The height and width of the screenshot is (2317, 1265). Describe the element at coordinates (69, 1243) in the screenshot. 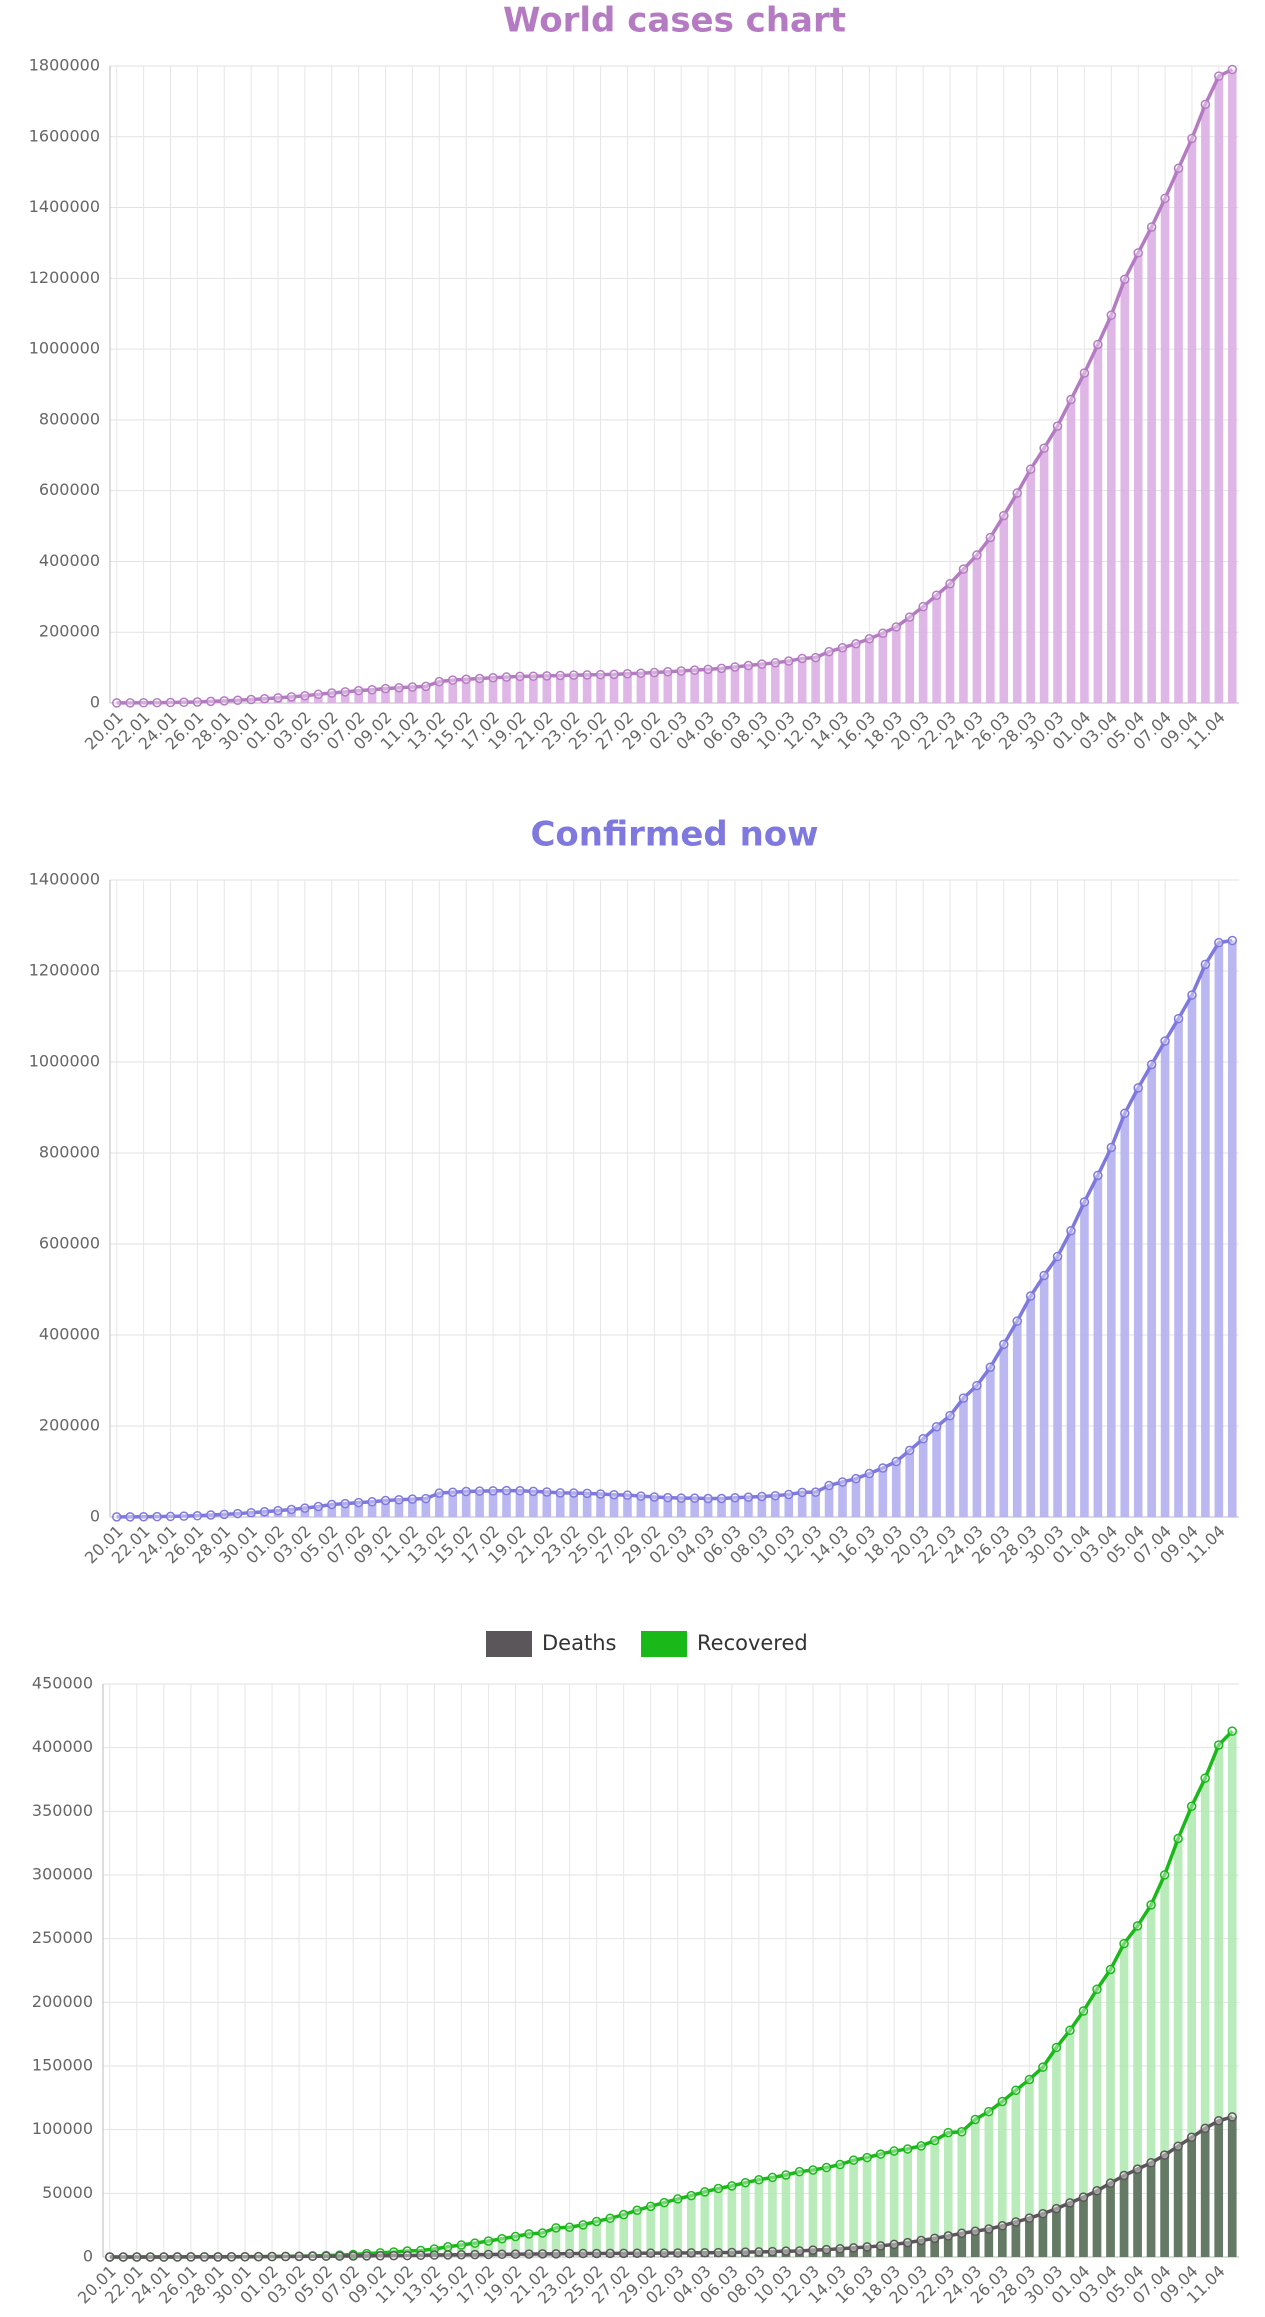

I see `y-tick-label: 600000` at that location.